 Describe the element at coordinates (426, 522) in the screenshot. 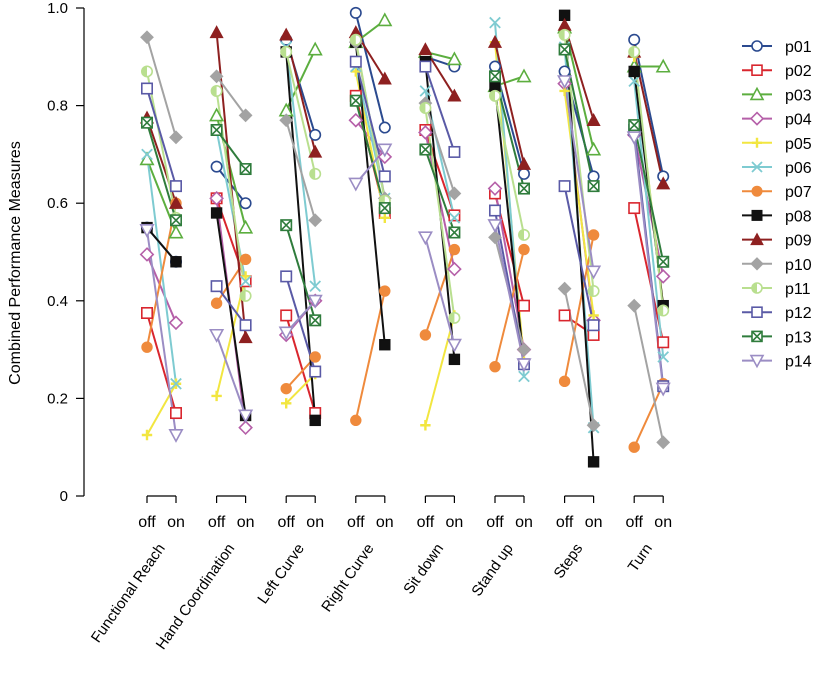

I see `condition-label-off: off` at that location.